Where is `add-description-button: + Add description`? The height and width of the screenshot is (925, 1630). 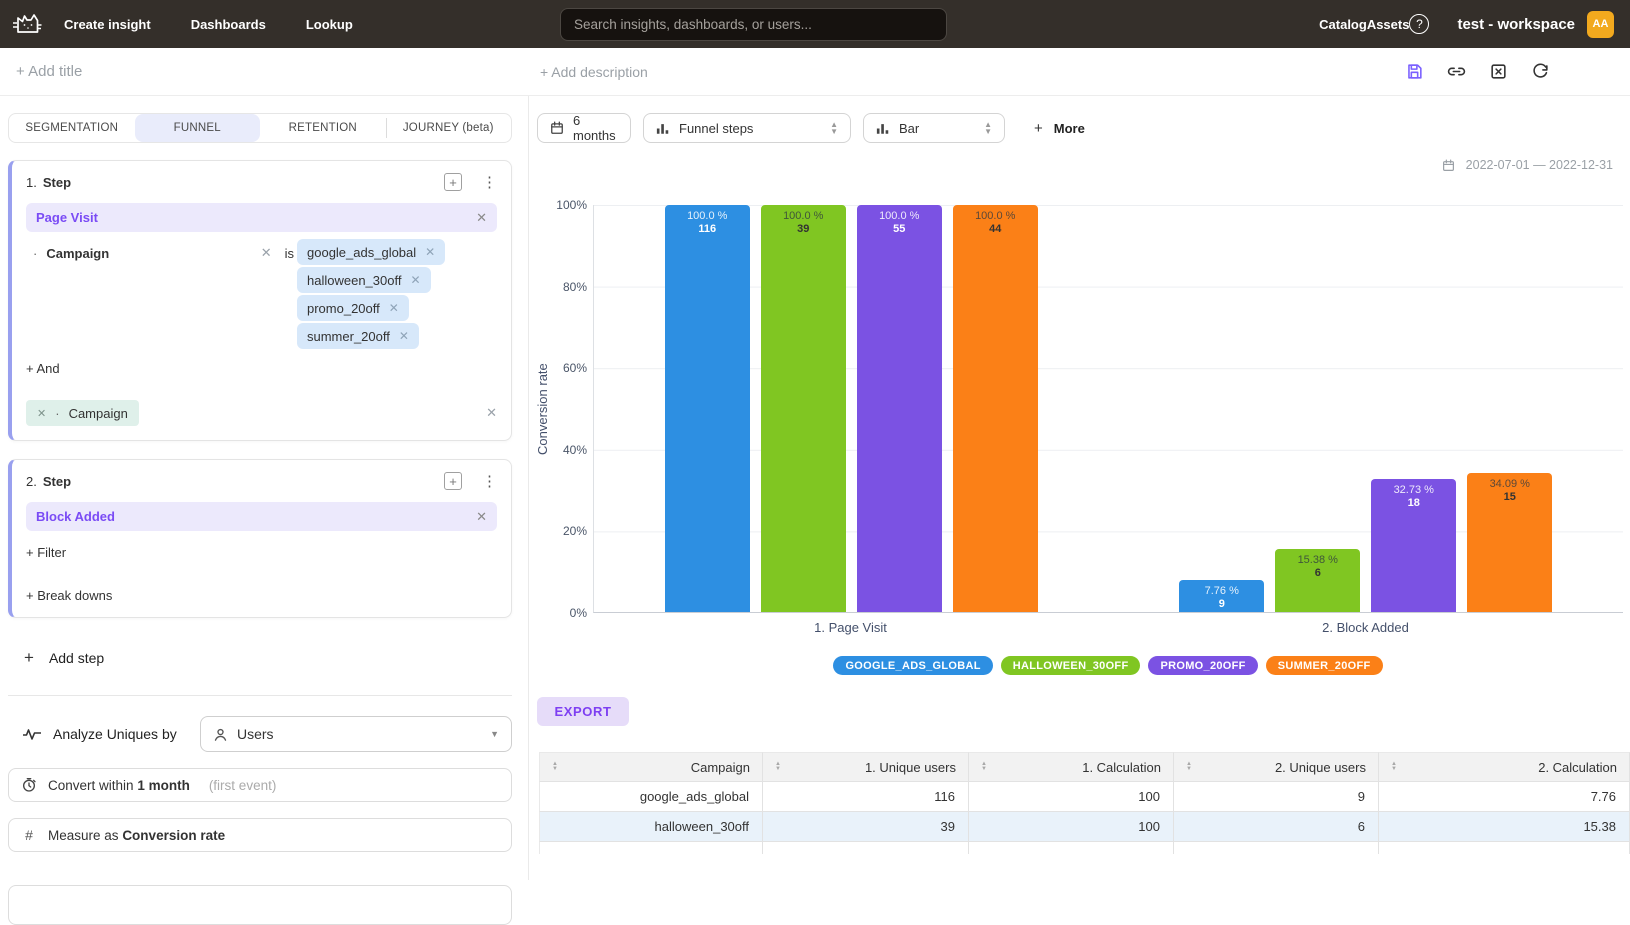 add-description-button: + Add description is located at coordinates (594, 72).